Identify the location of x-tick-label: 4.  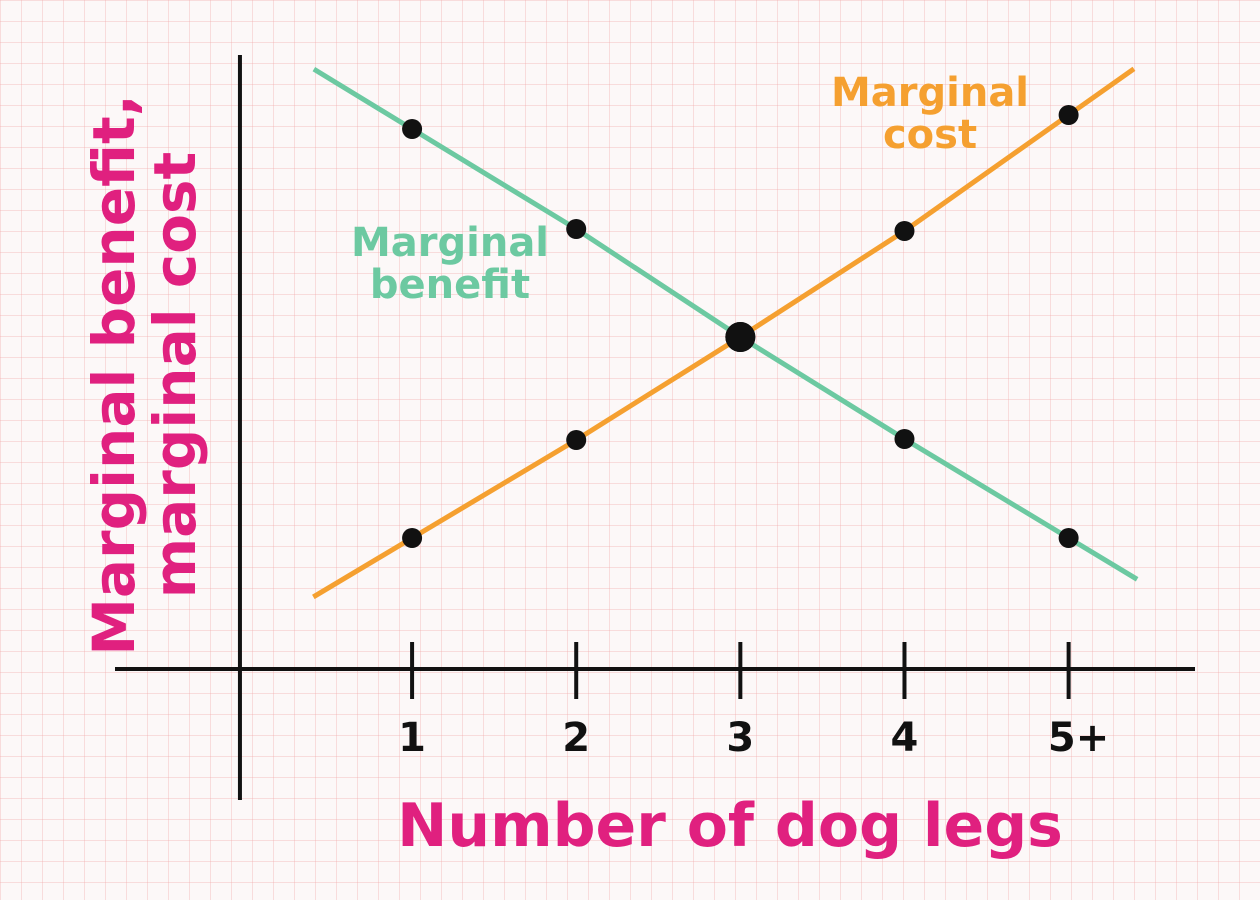
(905, 738).